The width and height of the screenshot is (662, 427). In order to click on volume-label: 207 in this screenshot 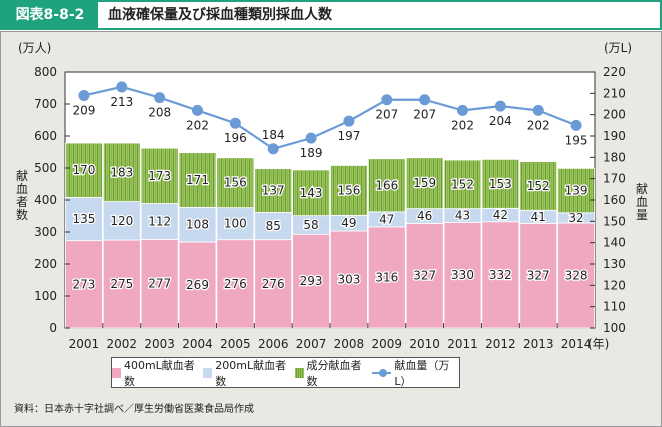, I will do `click(424, 115)`.